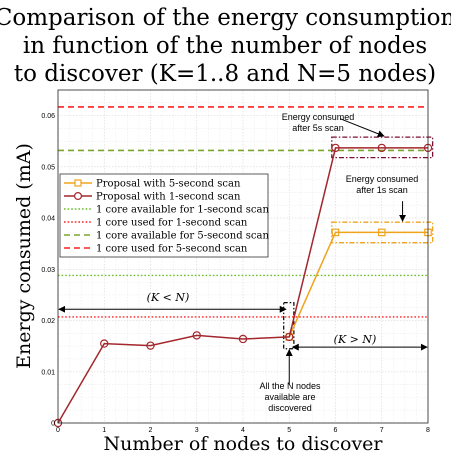  I want to click on title-line-1: Comparison of the energy consumption, so click(225, 18).